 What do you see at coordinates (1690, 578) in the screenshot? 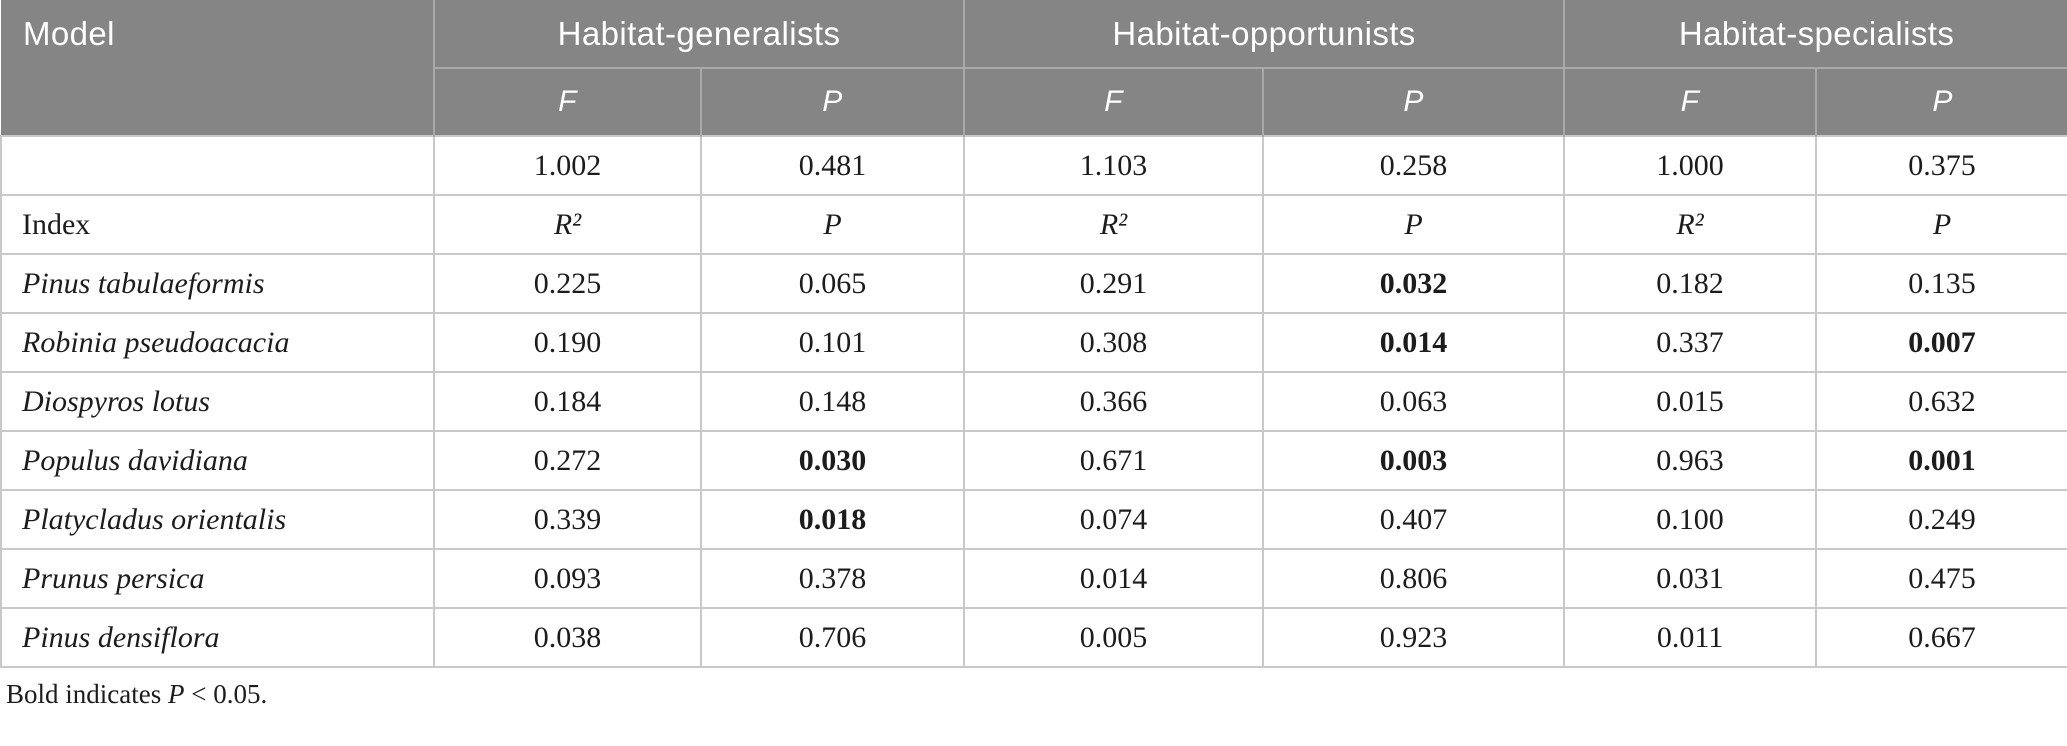
I see `value-cell: 0.031` at bounding box center [1690, 578].